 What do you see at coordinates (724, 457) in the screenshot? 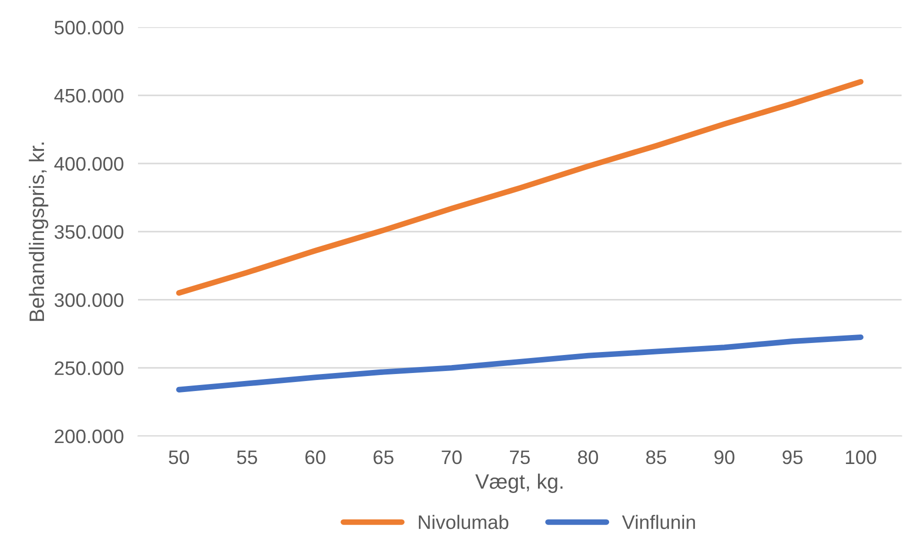
I see `x-tick-label: 90` at bounding box center [724, 457].